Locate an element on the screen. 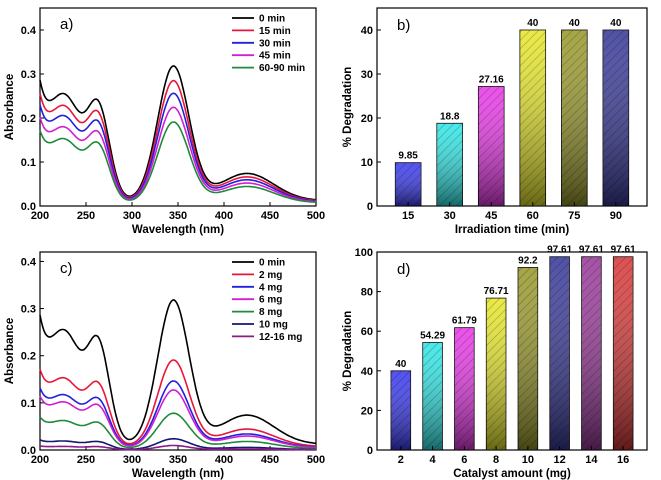 This screenshot has height=480, width=661. bar-value-label-b-2: 27.16 is located at coordinates (491, 79).